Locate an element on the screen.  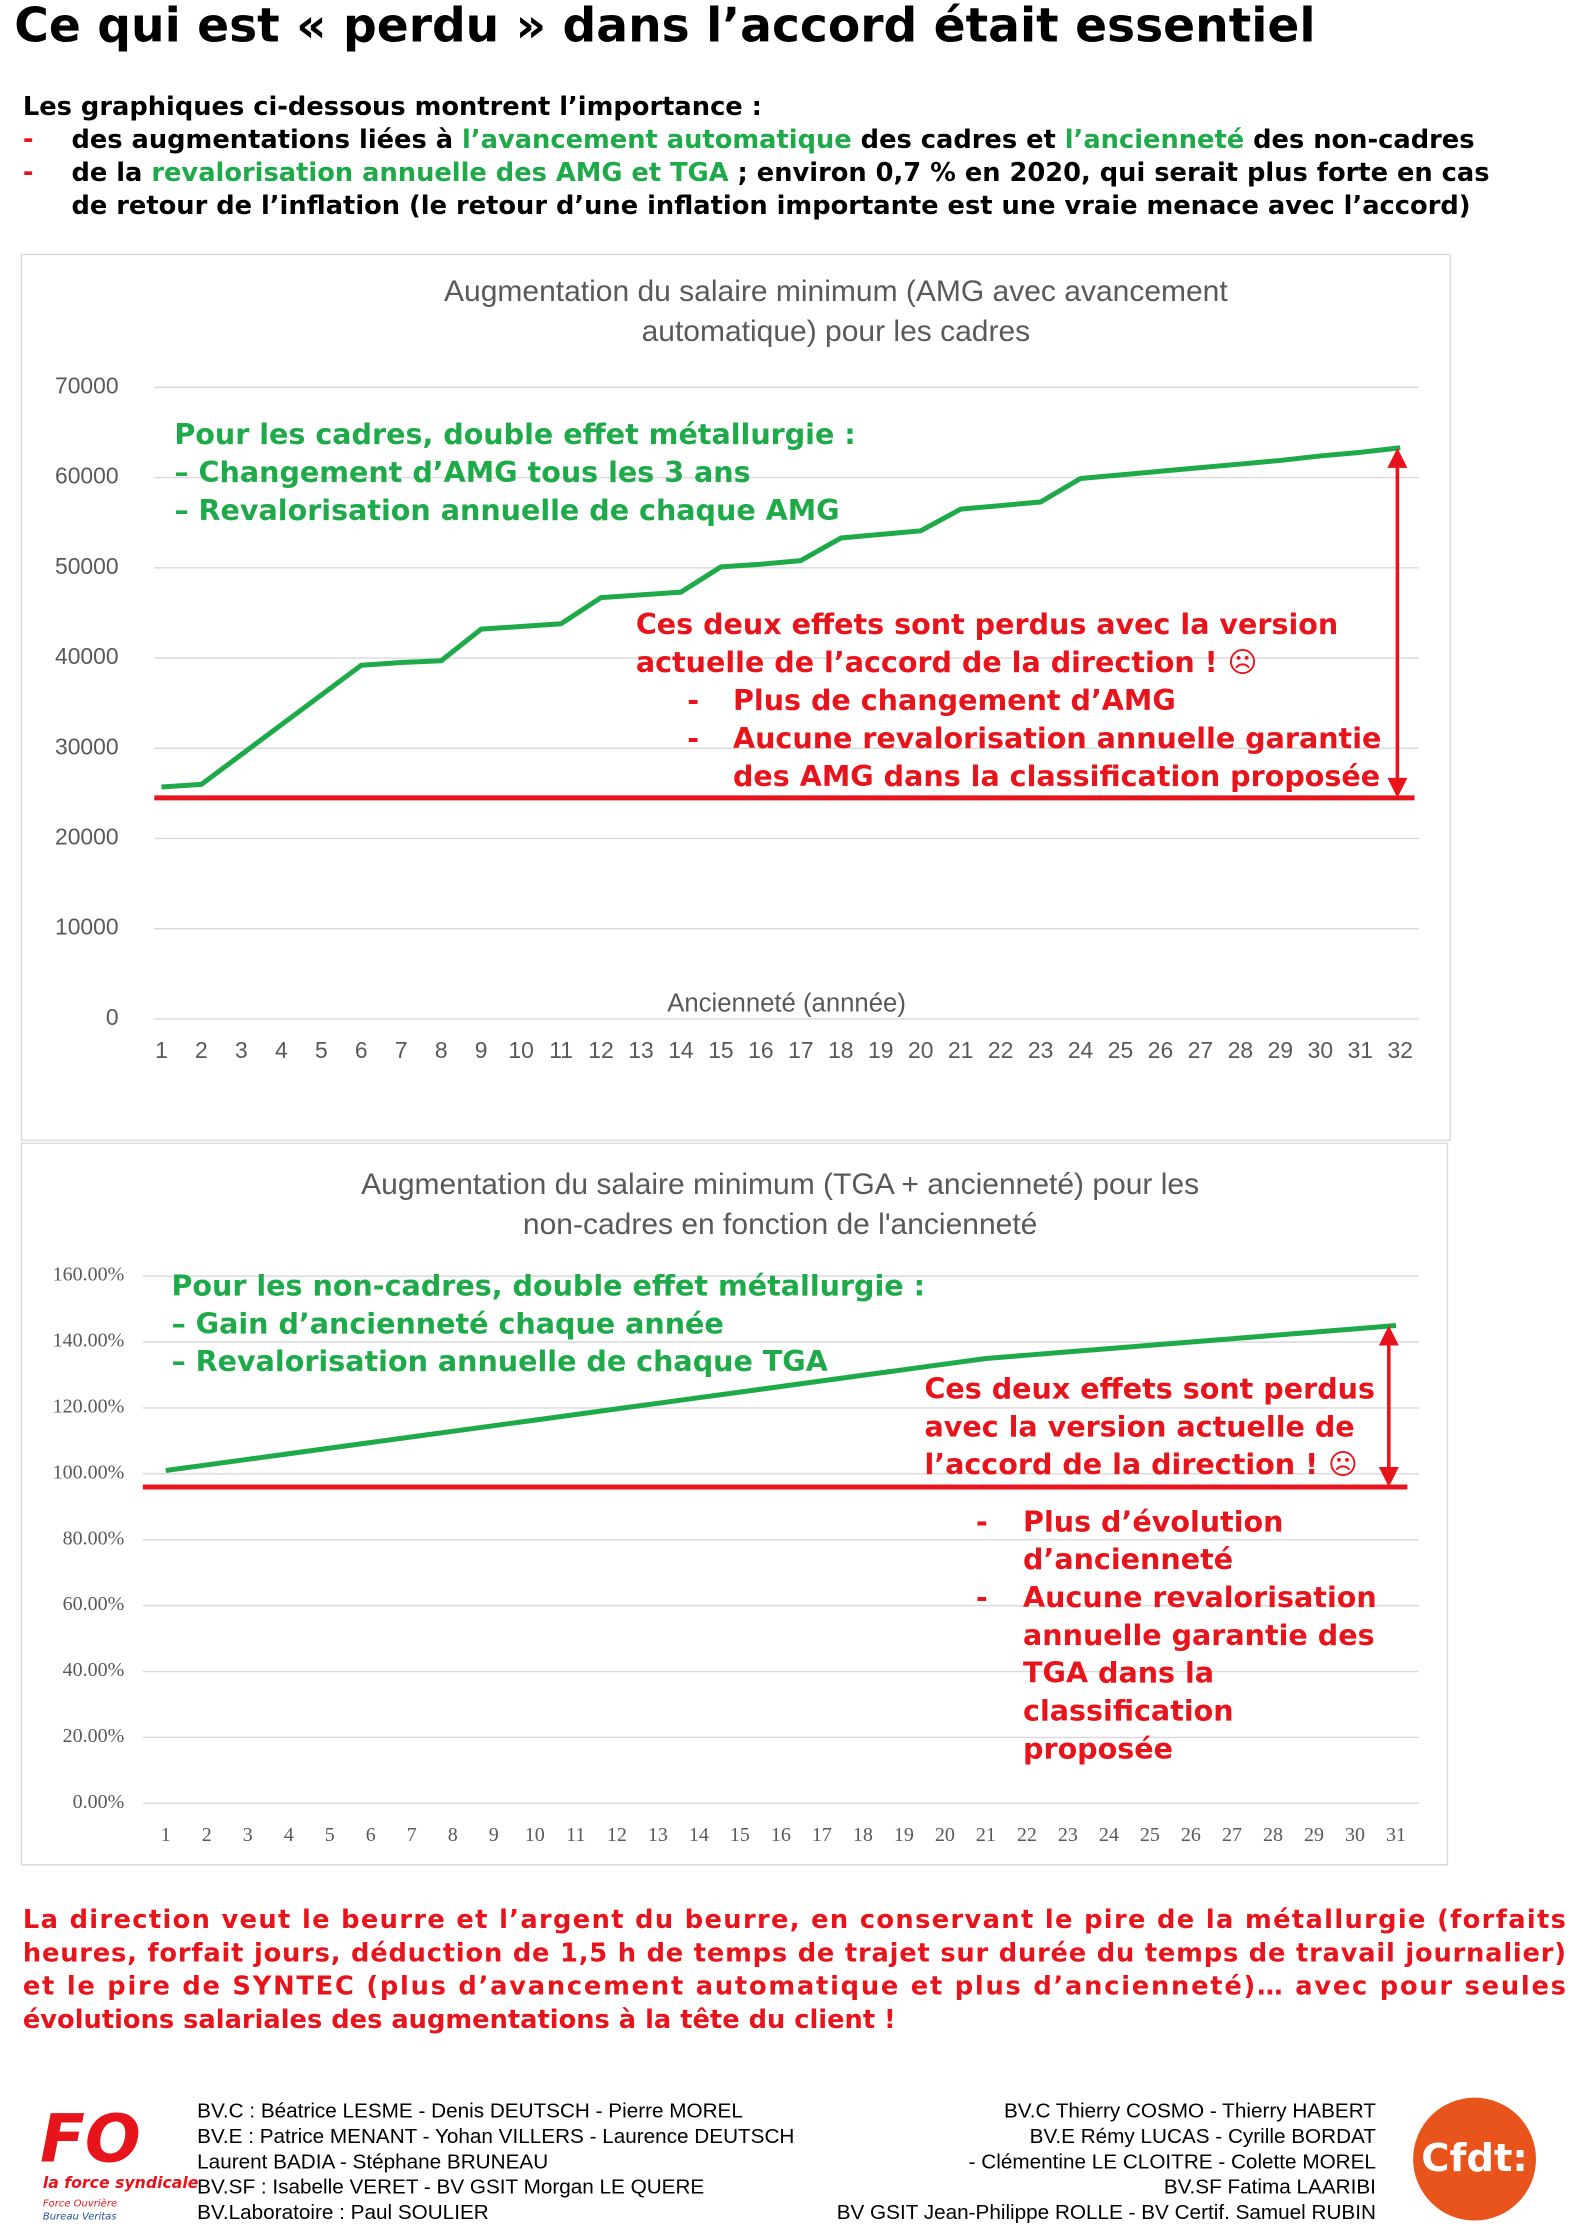
x-tick-label: 13 is located at coordinates (658, 1835).